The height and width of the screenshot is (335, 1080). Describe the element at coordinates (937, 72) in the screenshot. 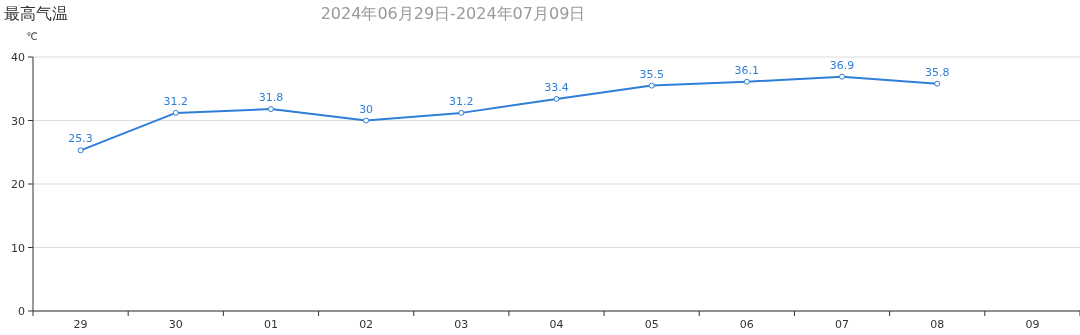

I see `data-label: 35.8` at that location.